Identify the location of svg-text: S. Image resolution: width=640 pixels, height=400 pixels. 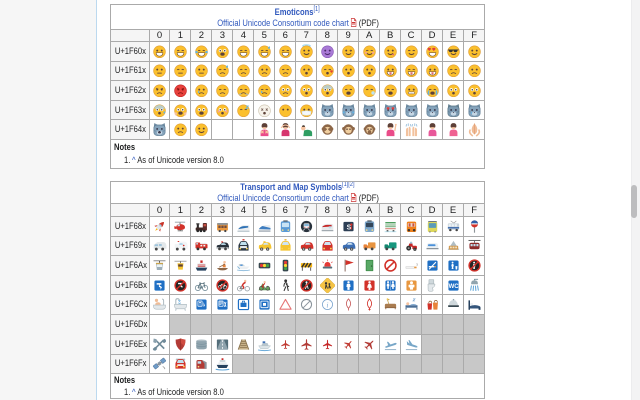
(348, 227).